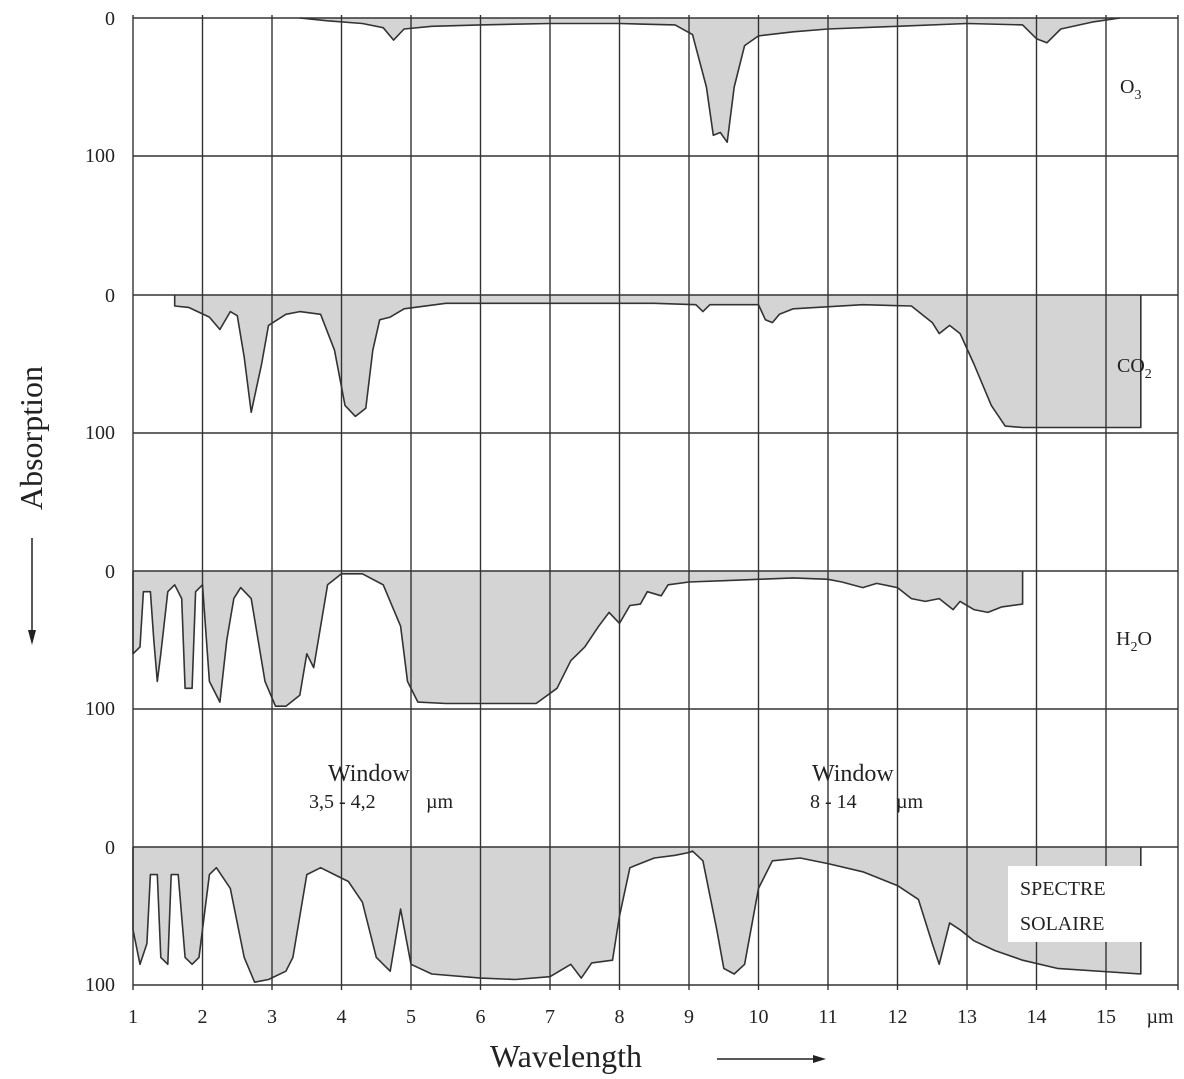  I want to click on xtick-3: 3, so click(272, 1017).